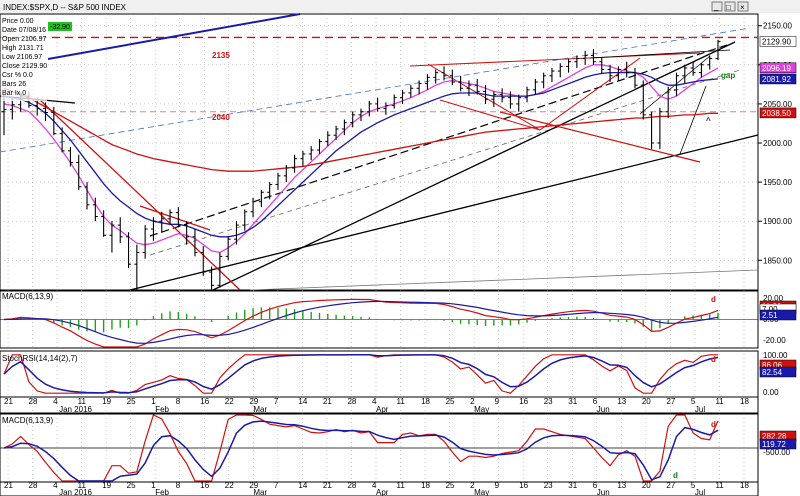  I want to click on close-button, so click(743, 6).